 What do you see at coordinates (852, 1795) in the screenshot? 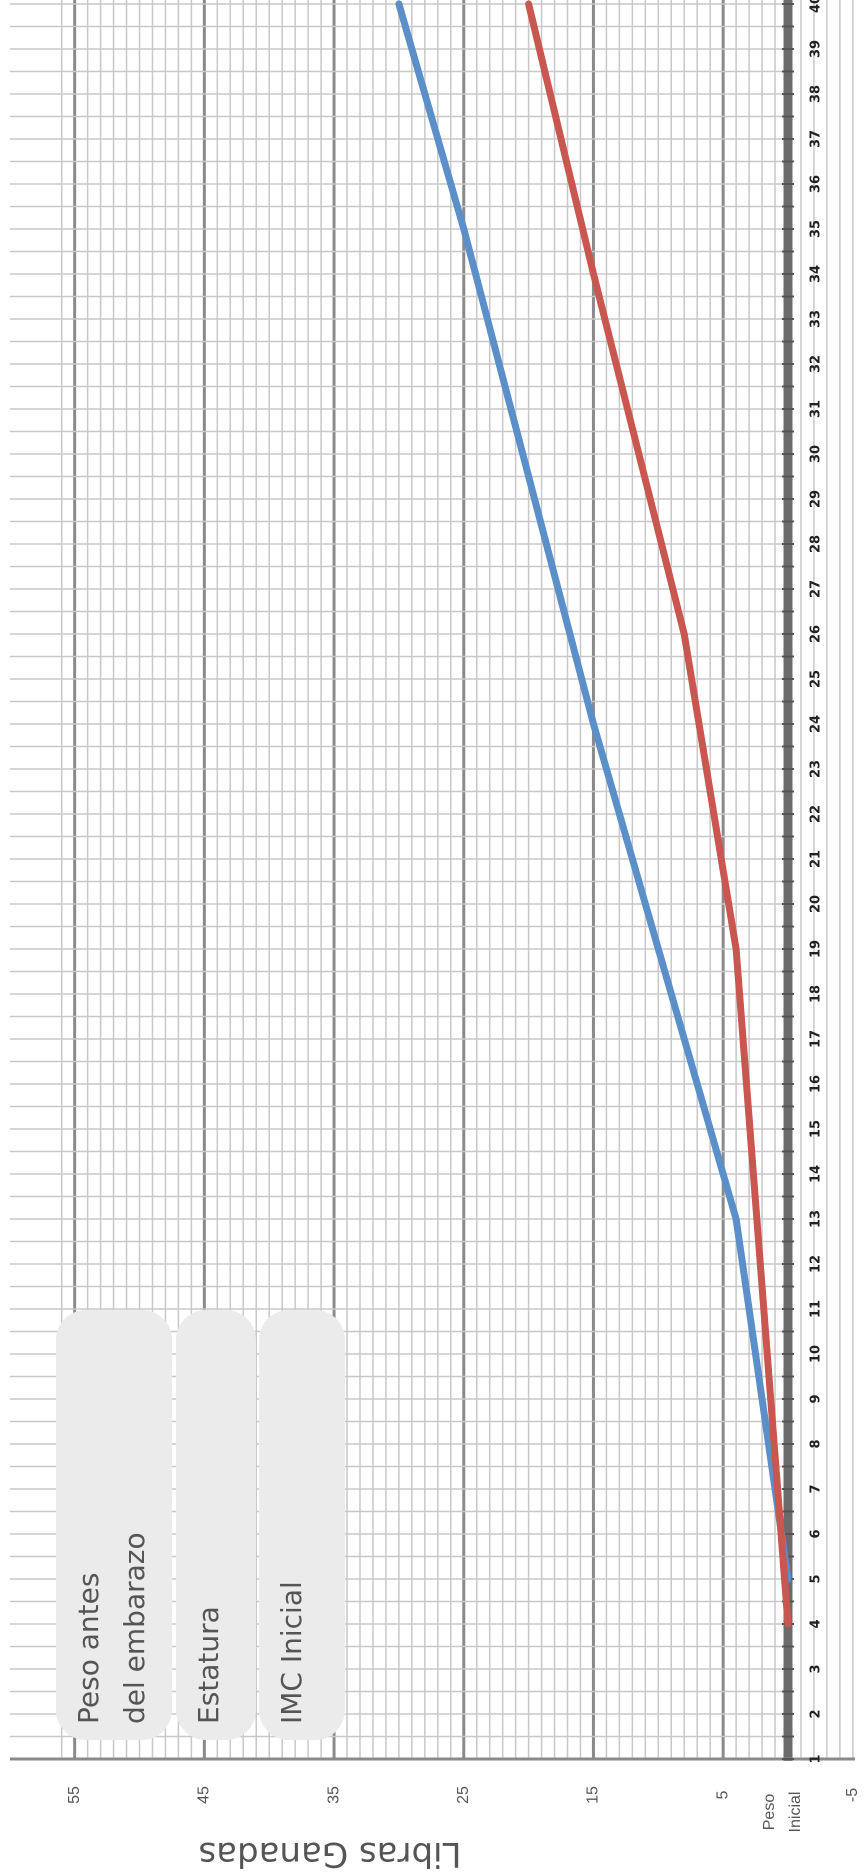
I see `weight-tick-label: -5` at bounding box center [852, 1795].